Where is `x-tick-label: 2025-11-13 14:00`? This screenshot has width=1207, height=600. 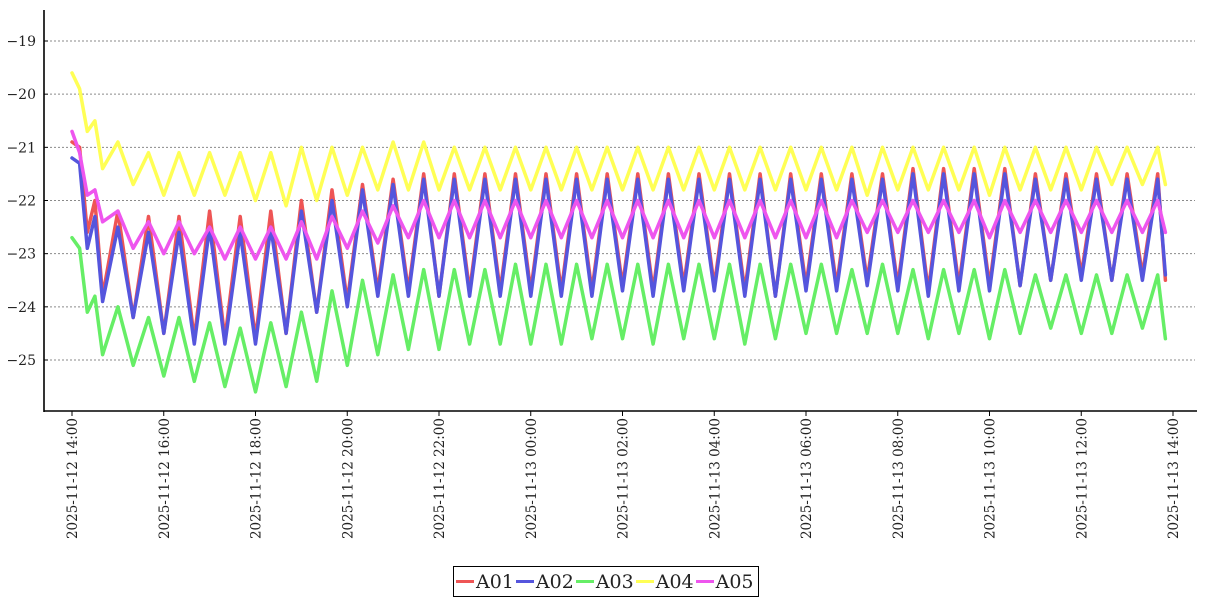 x-tick-label: 2025-11-13 14:00 is located at coordinates (1174, 478).